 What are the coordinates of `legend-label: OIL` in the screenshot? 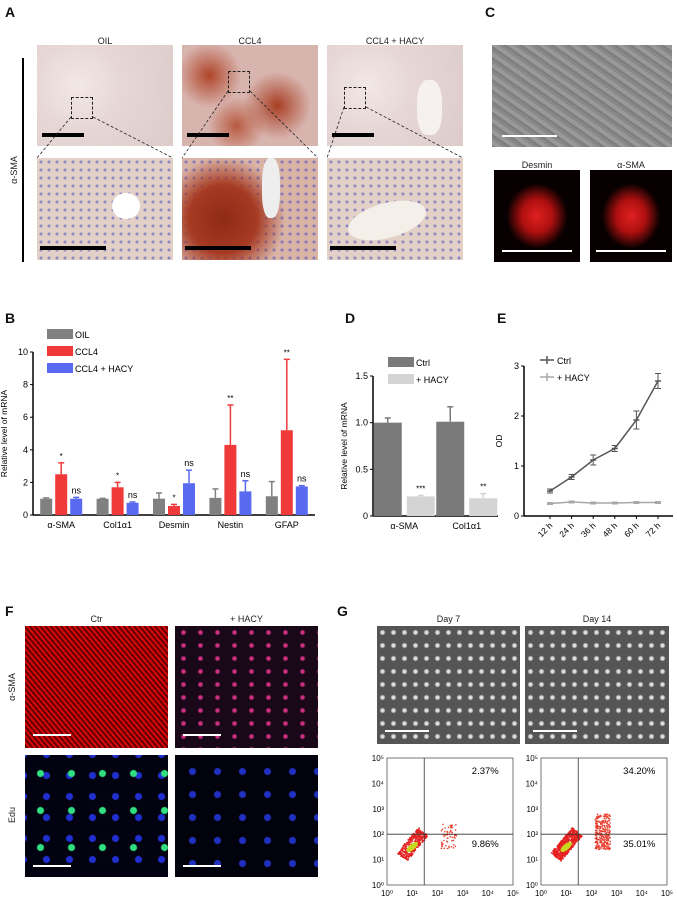 It's located at (82, 335).